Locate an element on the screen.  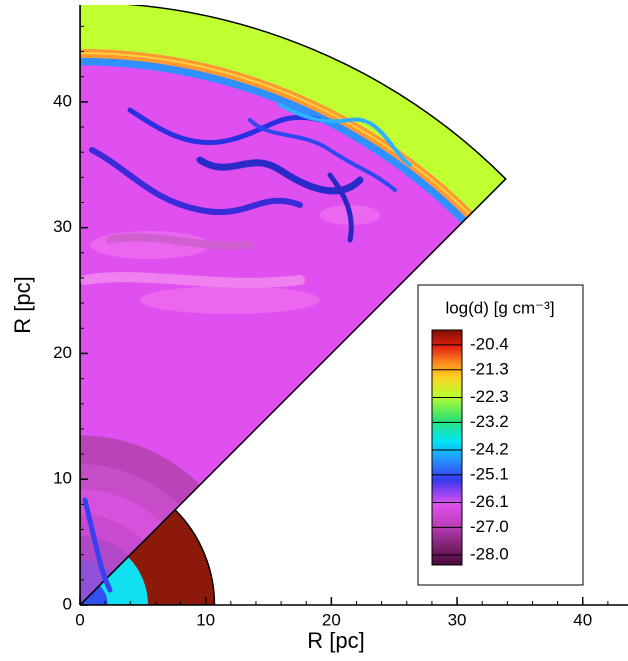
colorbar-tick-label: -27.0 is located at coordinates (489, 526).